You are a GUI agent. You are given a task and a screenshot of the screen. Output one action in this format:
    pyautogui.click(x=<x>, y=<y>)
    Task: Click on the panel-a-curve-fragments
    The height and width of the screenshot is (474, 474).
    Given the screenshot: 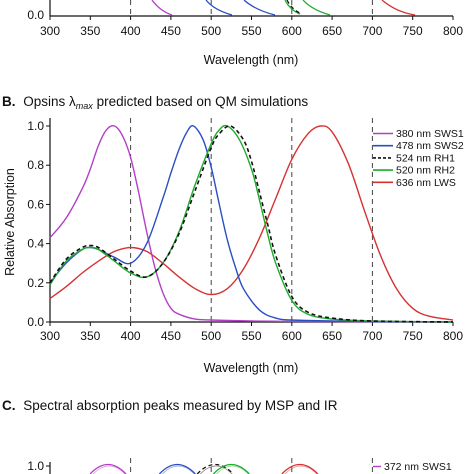 What is the action you would take?
    pyautogui.click(x=283, y=8)
    